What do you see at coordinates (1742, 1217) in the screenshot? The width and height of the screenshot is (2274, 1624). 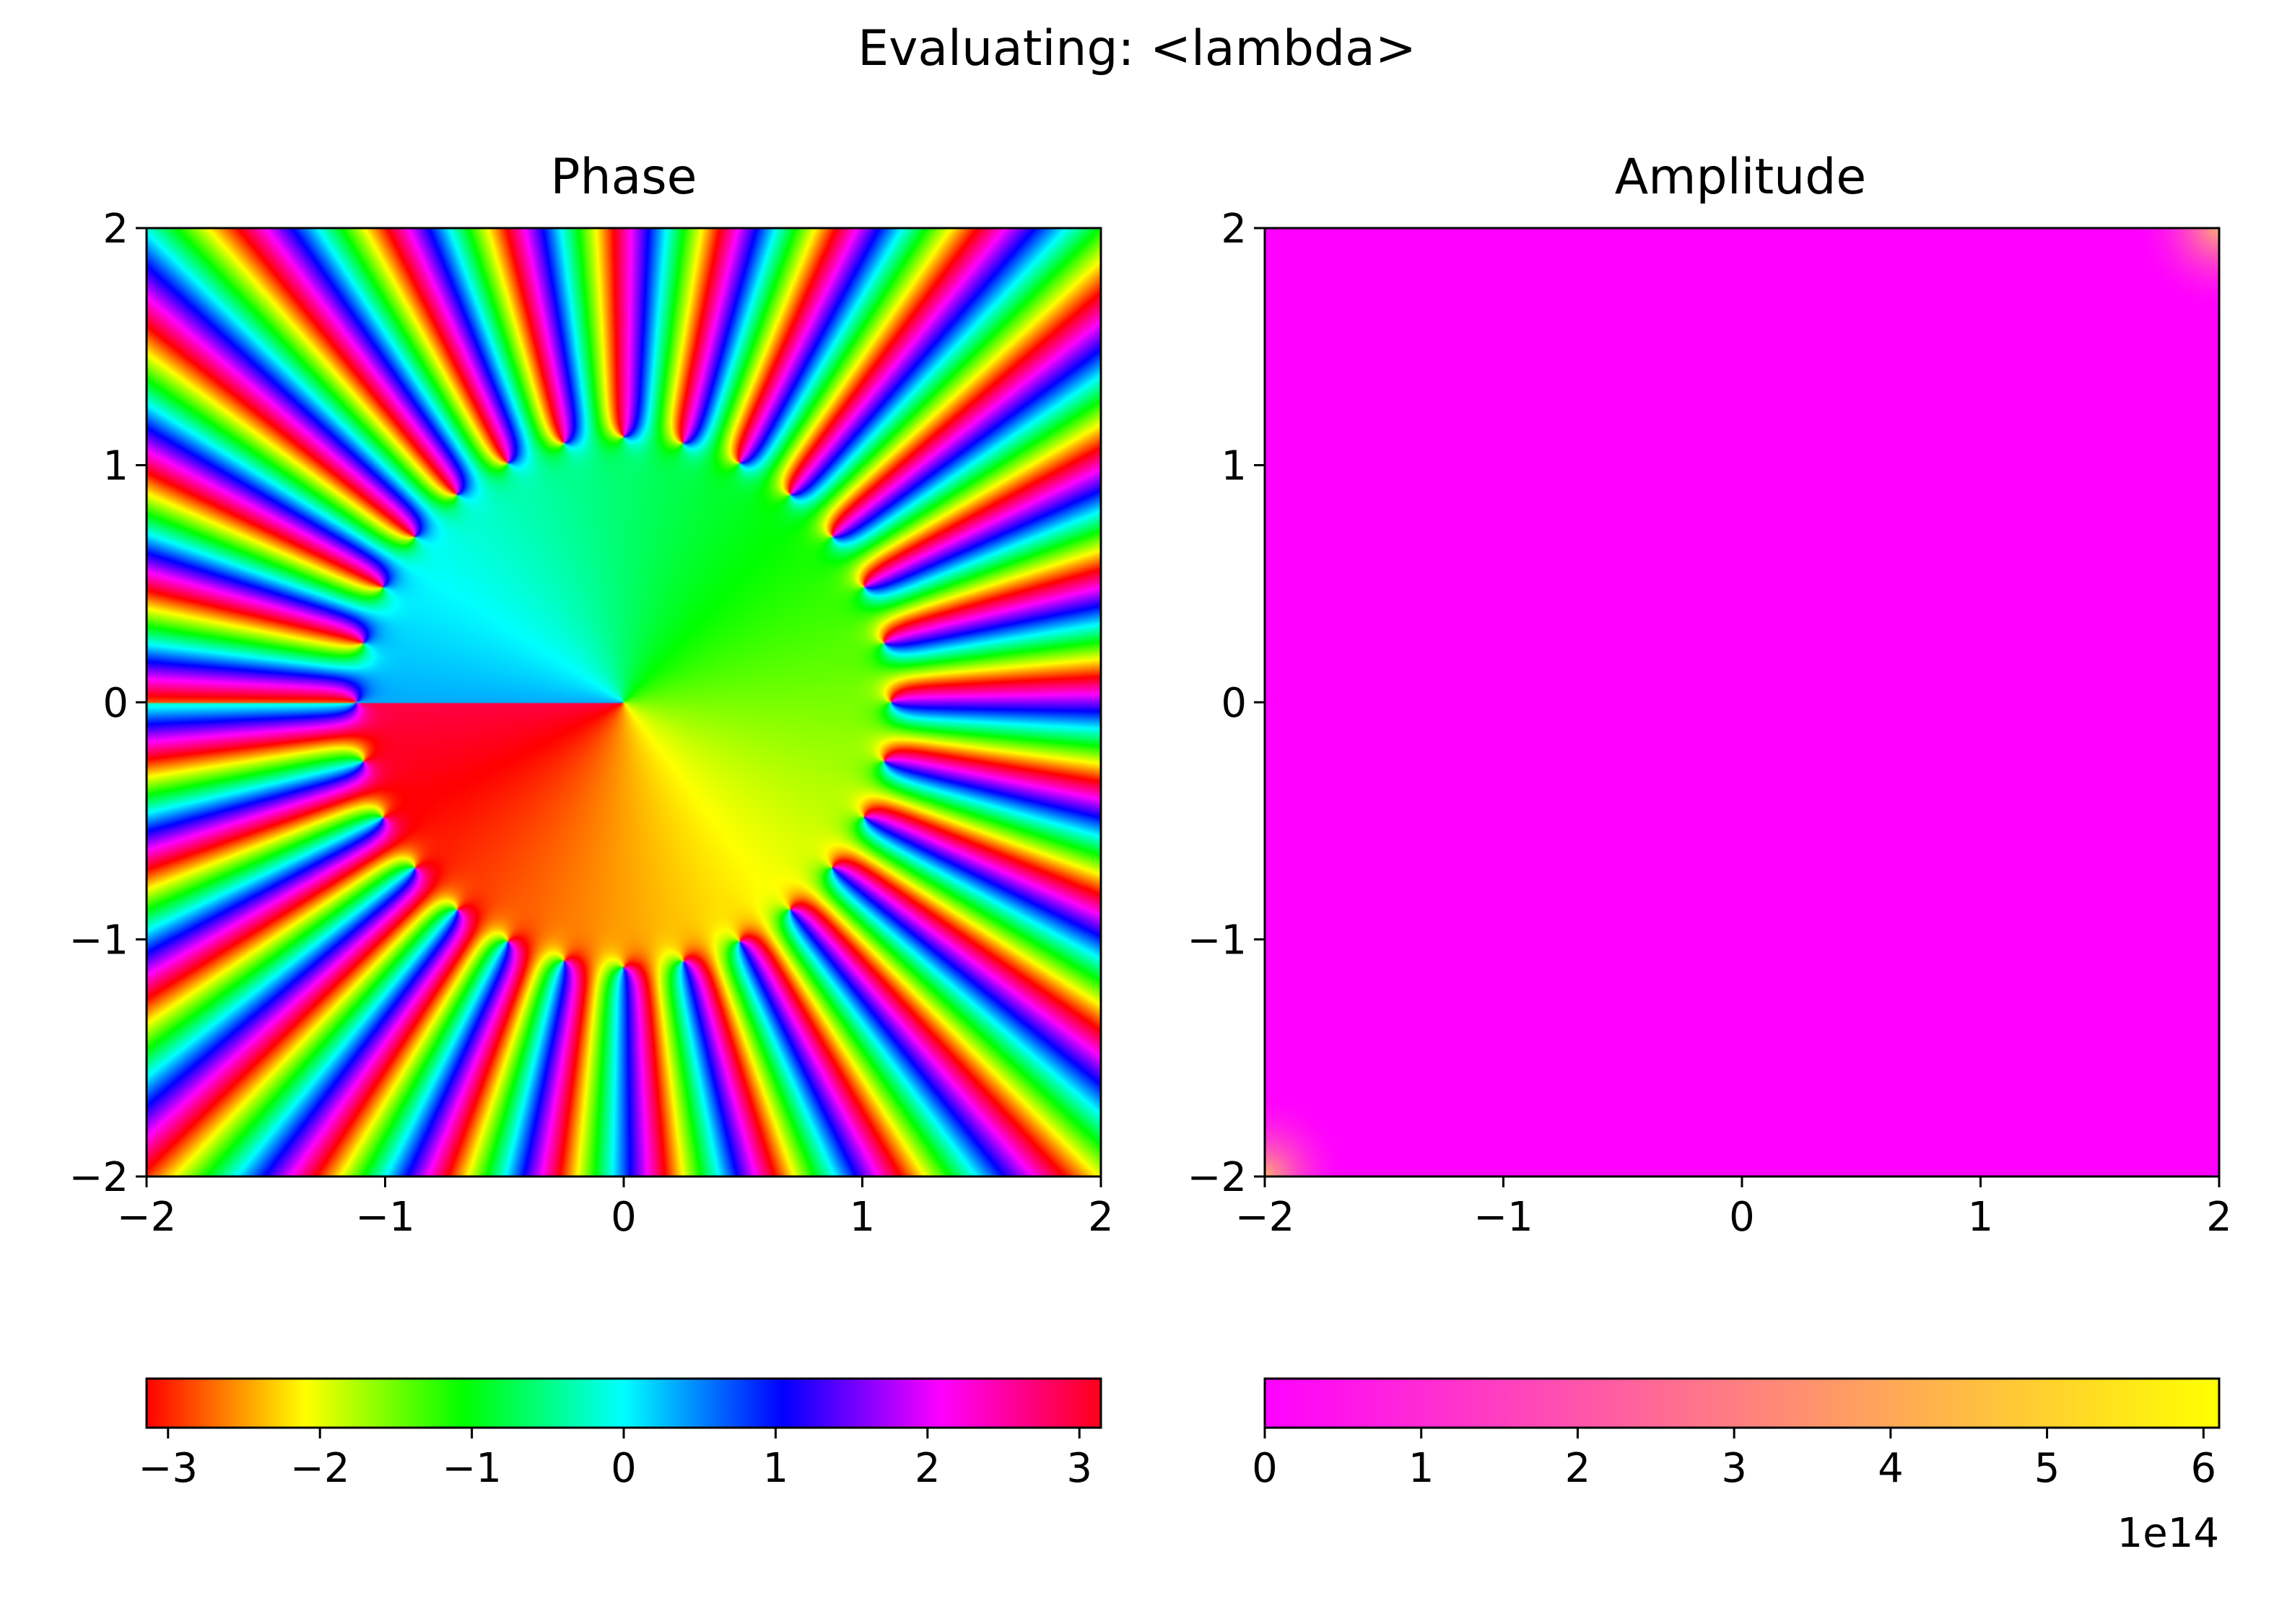 I see `amplitude-xtick-label: 0` at bounding box center [1742, 1217].